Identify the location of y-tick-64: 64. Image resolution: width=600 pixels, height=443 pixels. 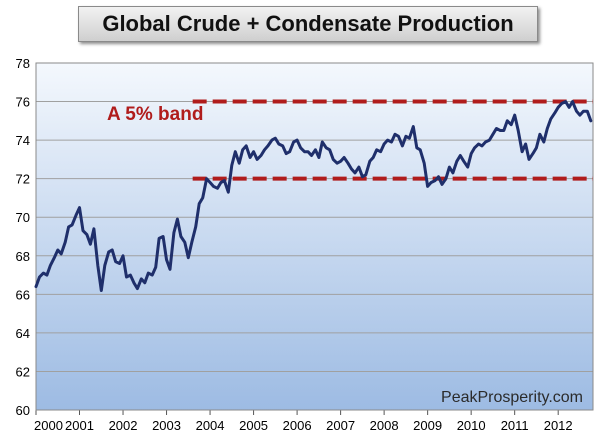
(23, 333).